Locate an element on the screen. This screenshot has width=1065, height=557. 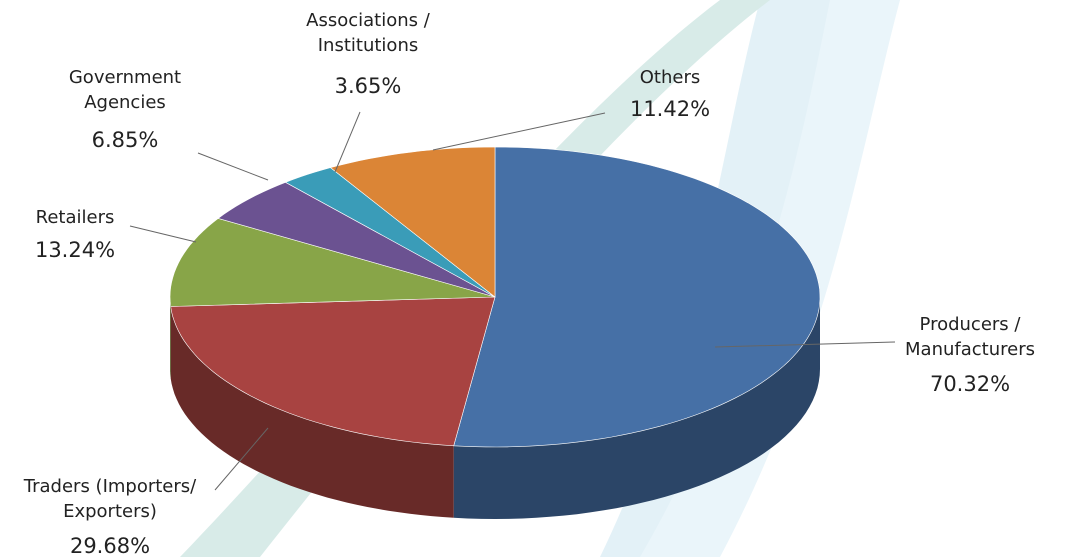
value-label: 3.65% is located at coordinates (368, 86).